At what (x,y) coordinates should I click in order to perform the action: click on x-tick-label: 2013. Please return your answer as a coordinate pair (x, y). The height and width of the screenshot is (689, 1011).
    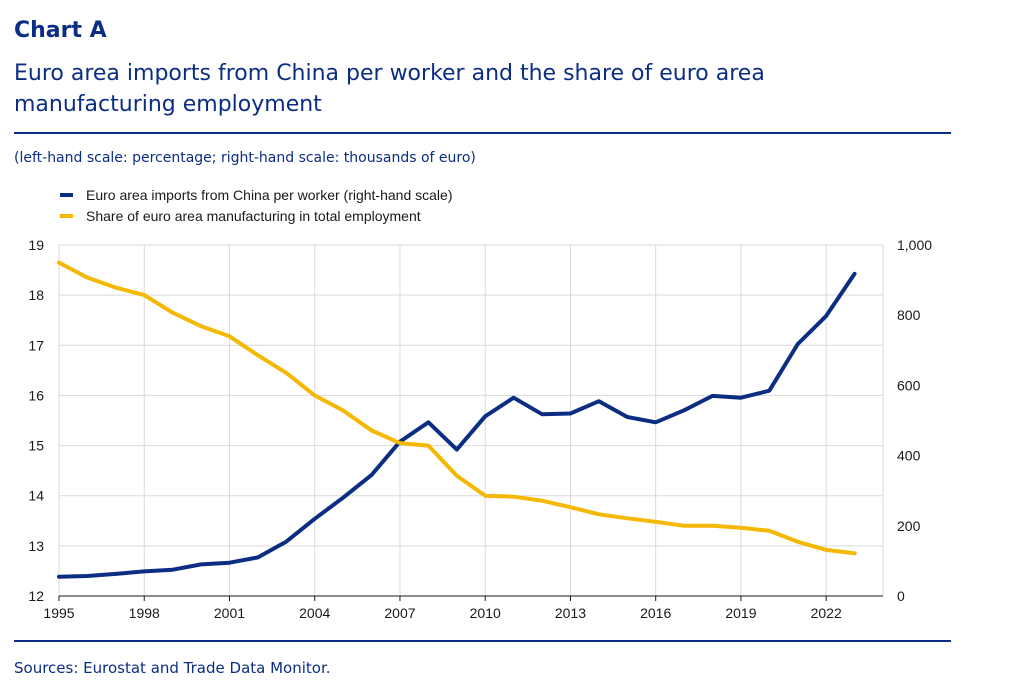
    Looking at the image, I should click on (570, 613).